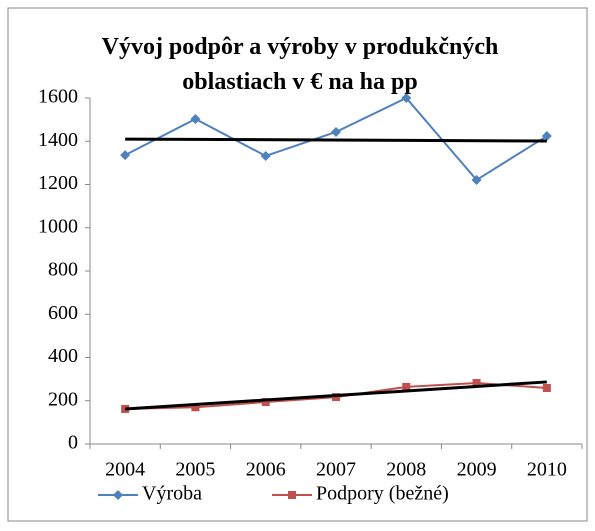 This screenshot has height=531, width=595. What do you see at coordinates (382, 494) in the screenshot?
I see `legend-label: Podpory (bežné)` at bounding box center [382, 494].